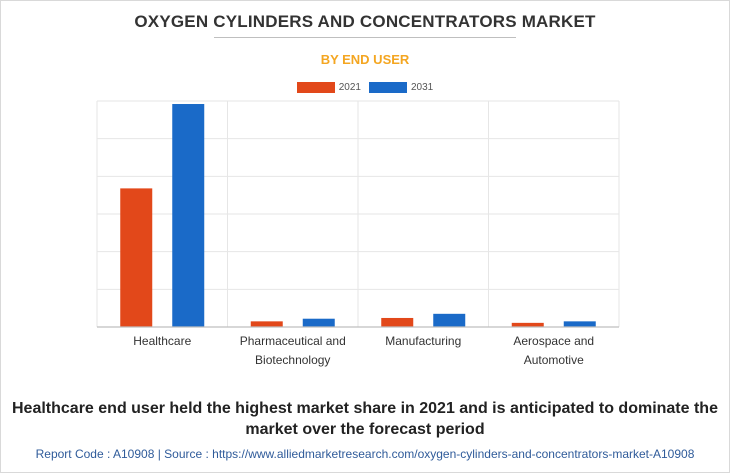 This screenshot has width=730, height=473. Describe the element at coordinates (318, 322) in the screenshot. I see `bar-2031-pharmaceutical-and-biotechnology` at that location.